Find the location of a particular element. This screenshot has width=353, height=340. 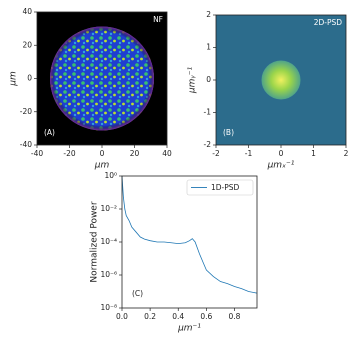

y-axis-label: Normalized Power is located at coordinates (95, 241).